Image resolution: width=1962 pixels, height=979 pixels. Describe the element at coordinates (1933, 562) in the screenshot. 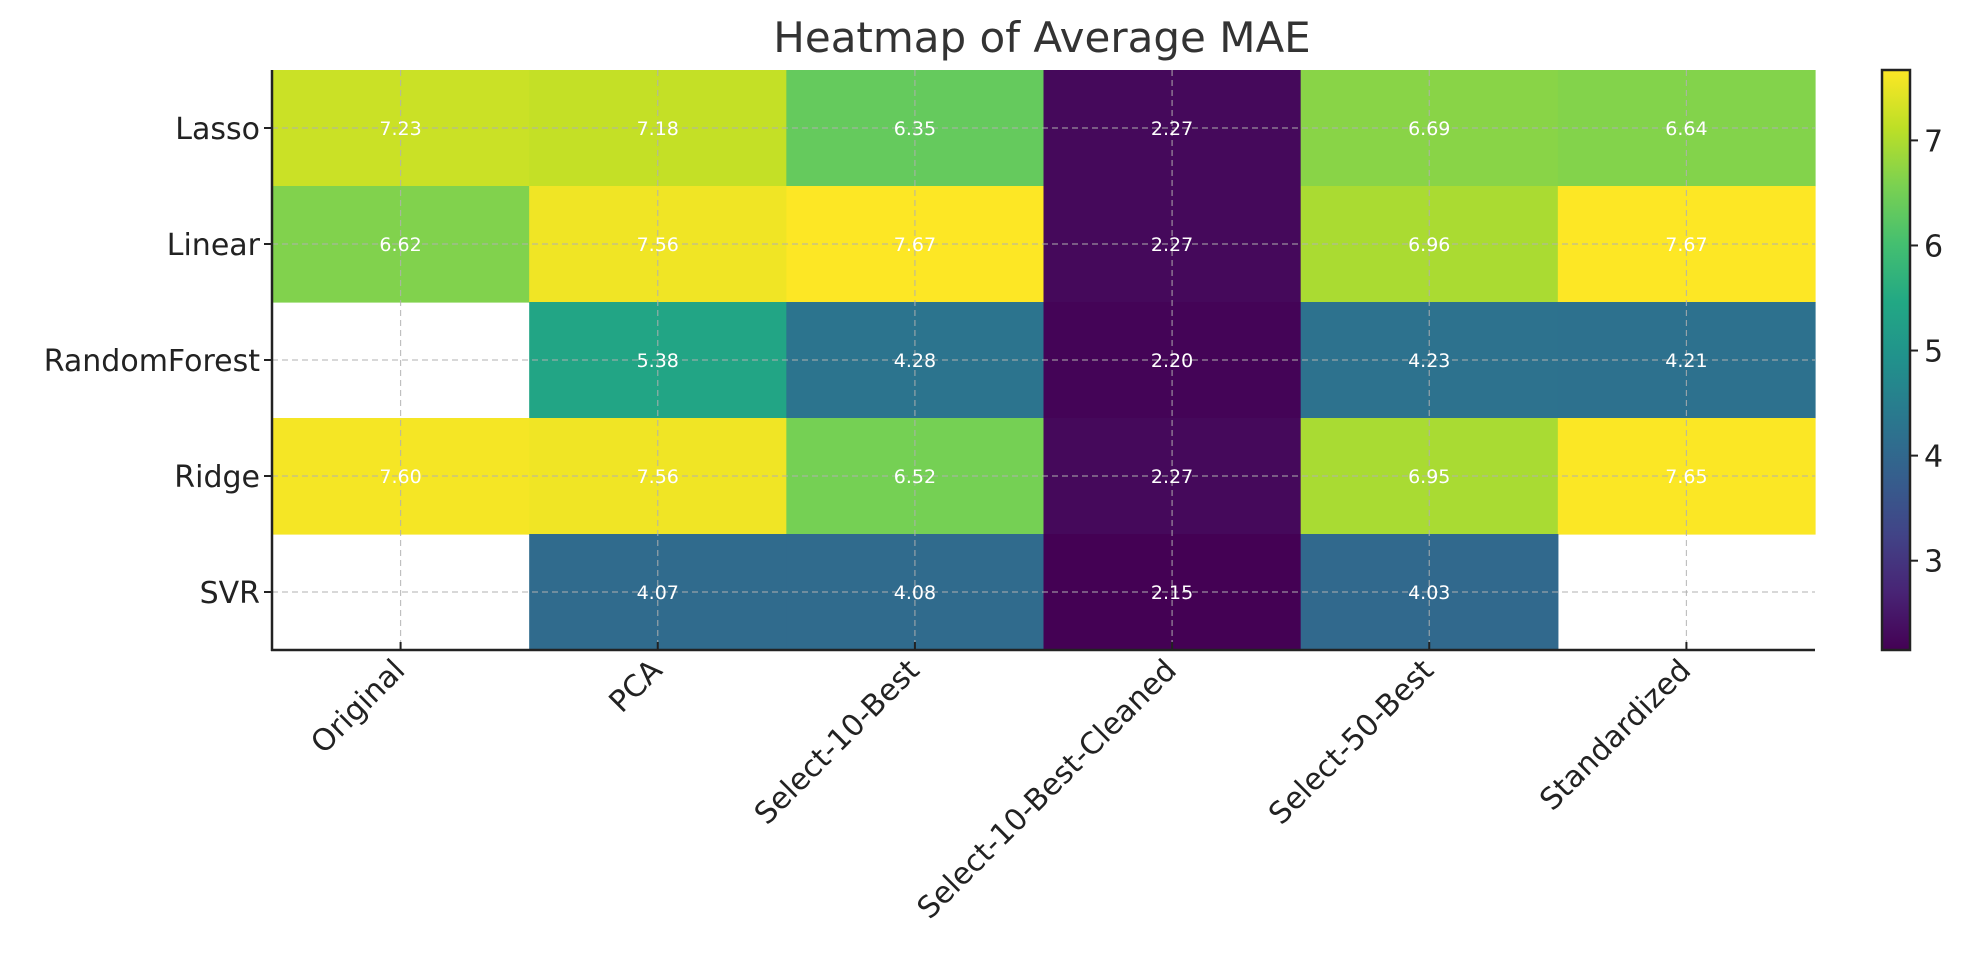

I see `colorbar-tick-label: 3` at that location.